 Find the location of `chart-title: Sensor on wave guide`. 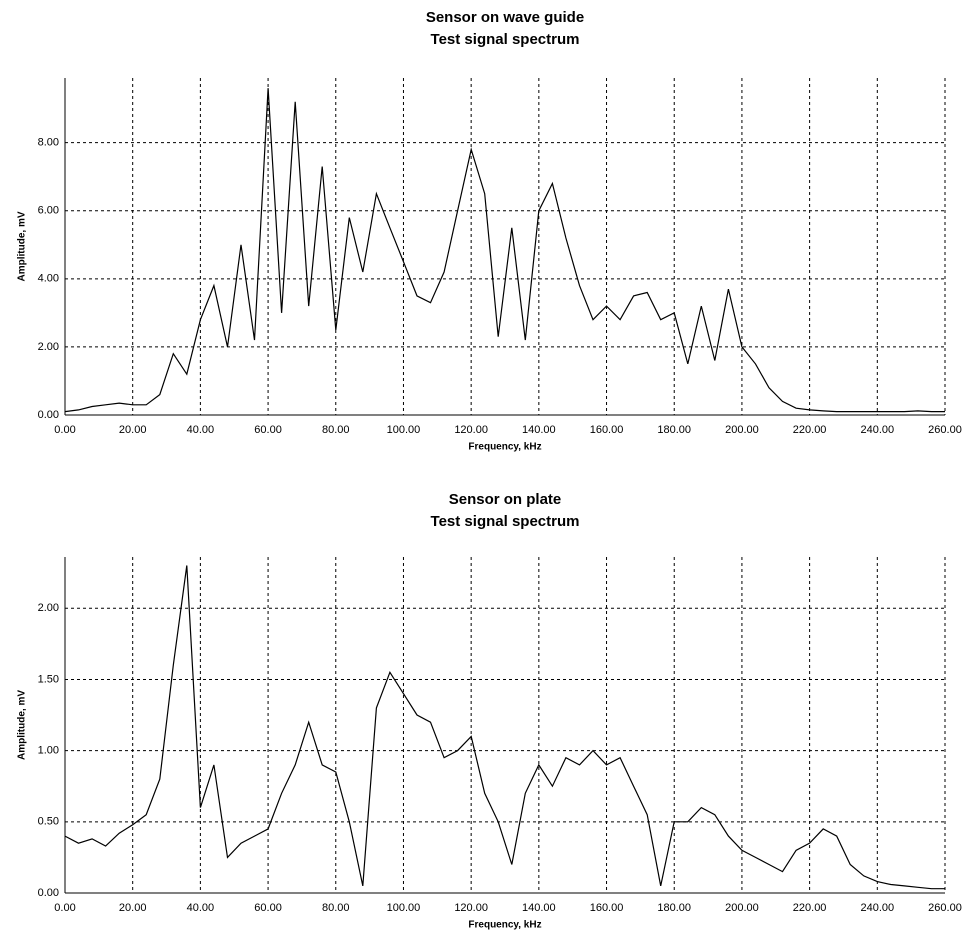

chart-title: Sensor on wave guide is located at coordinates (505, 17).